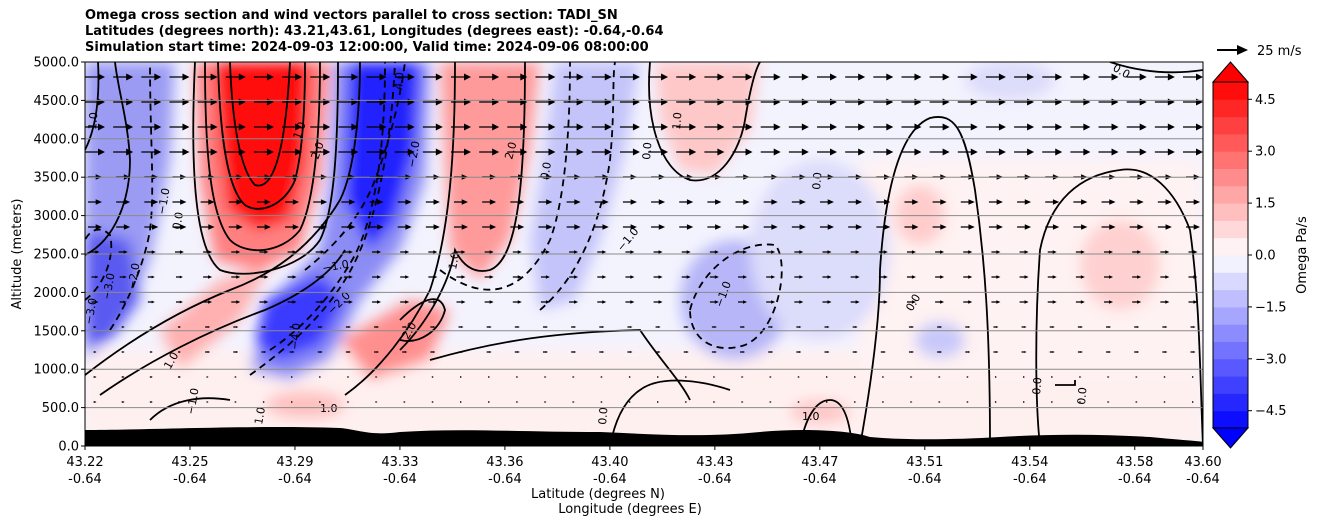 The height and width of the screenshot is (526, 1320). What do you see at coordinates (399, 462) in the screenshot?
I see `x-tick-label-lat: 43.33` at bounding box center [399, 462].